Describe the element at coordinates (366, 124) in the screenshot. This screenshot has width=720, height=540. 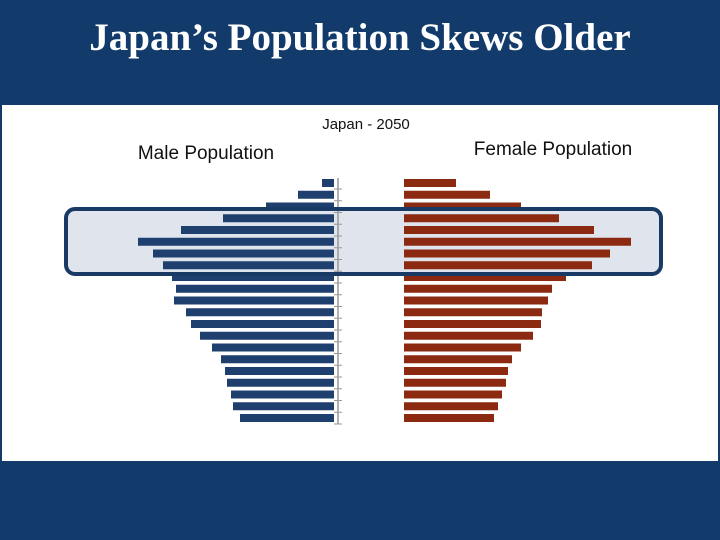
I see `chart-title: Japan - 2050` at that location.